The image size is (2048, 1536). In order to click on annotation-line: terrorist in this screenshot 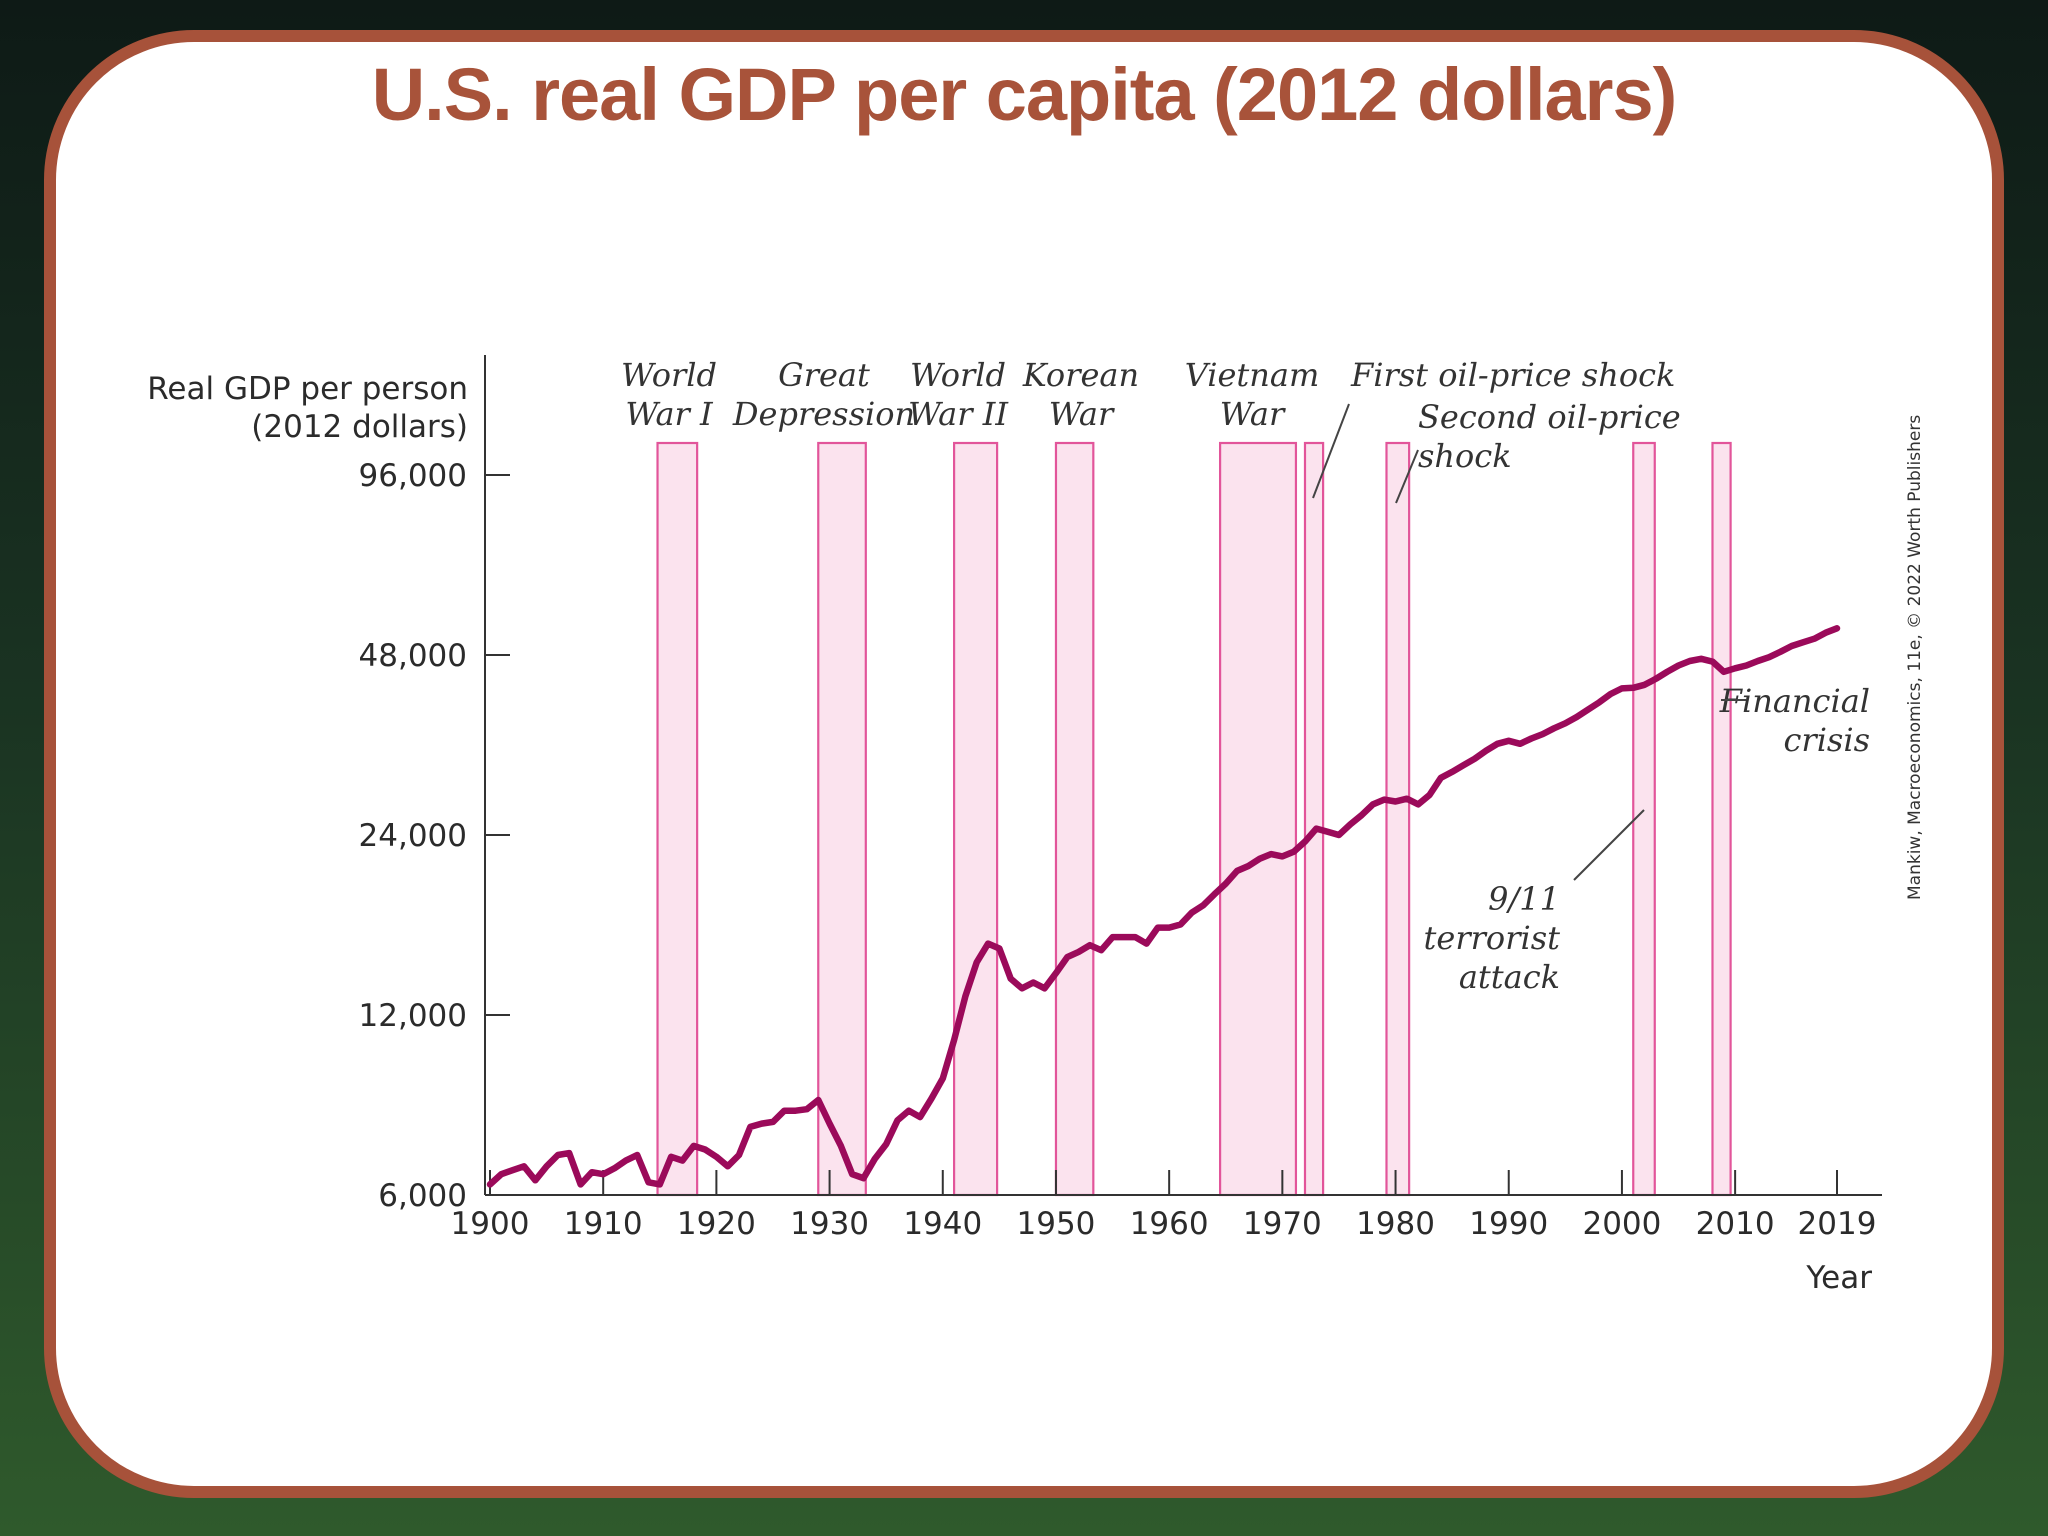, I will do `click(1492, 938)`.